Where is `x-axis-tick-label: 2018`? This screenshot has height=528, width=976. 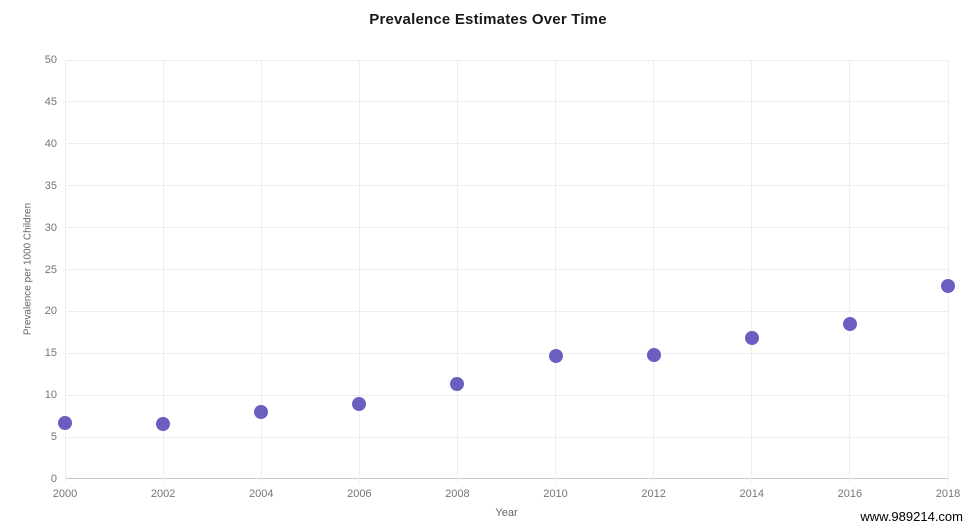
x-axis-tick-label: 2018 is located at coordinates (948, 494).